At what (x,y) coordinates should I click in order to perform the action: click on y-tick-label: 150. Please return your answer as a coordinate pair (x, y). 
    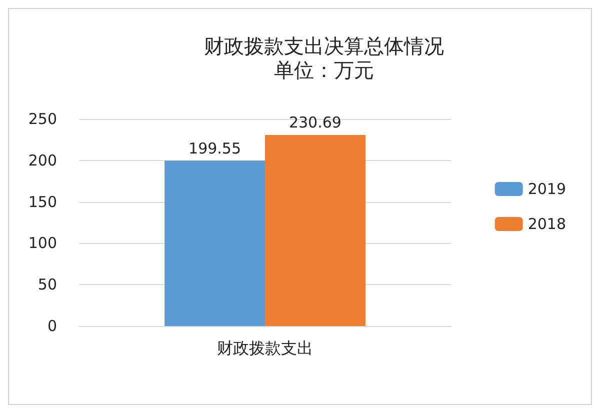
    Looking at the image, I should click on (42, 201).